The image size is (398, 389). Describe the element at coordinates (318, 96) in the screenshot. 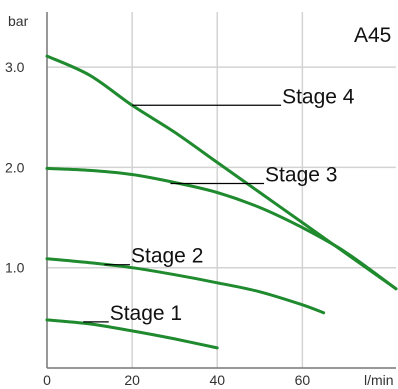

I see `label-stage-4: Stage 4` at that location.